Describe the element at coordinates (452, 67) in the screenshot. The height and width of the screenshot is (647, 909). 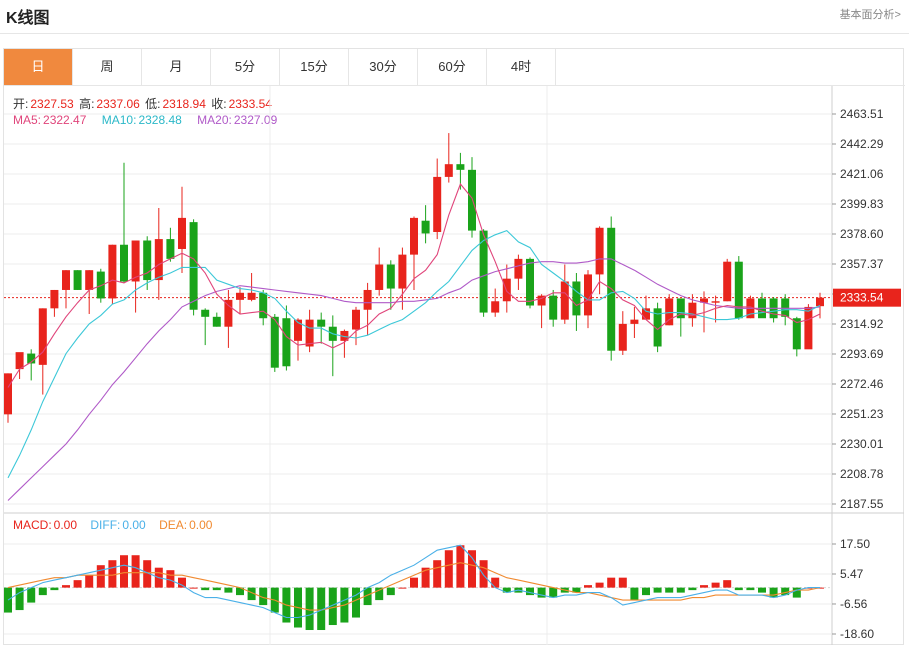
I see `tab-60min: 60分` at that location.